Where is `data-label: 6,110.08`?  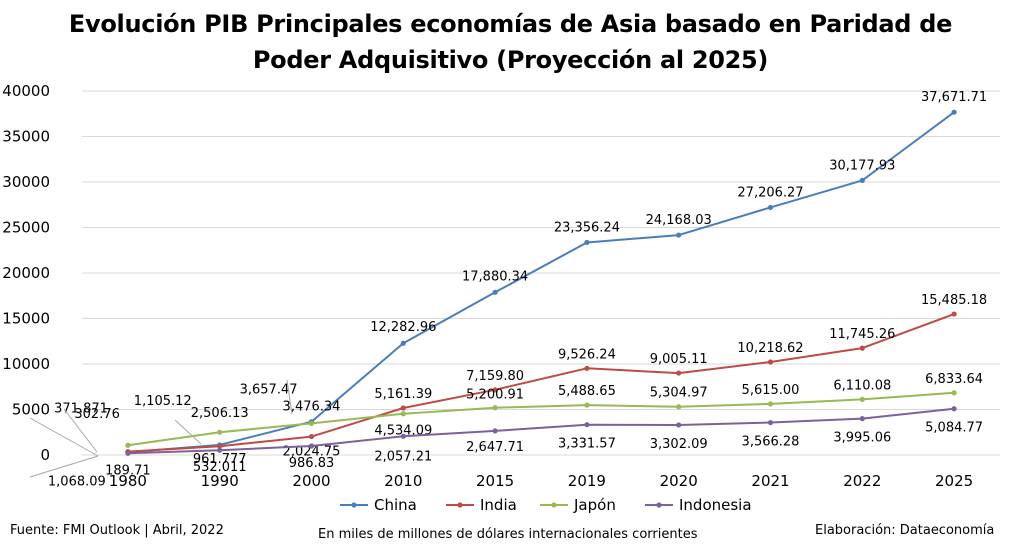
data-label: 6,110.08 is located at coordinates (862, 385).